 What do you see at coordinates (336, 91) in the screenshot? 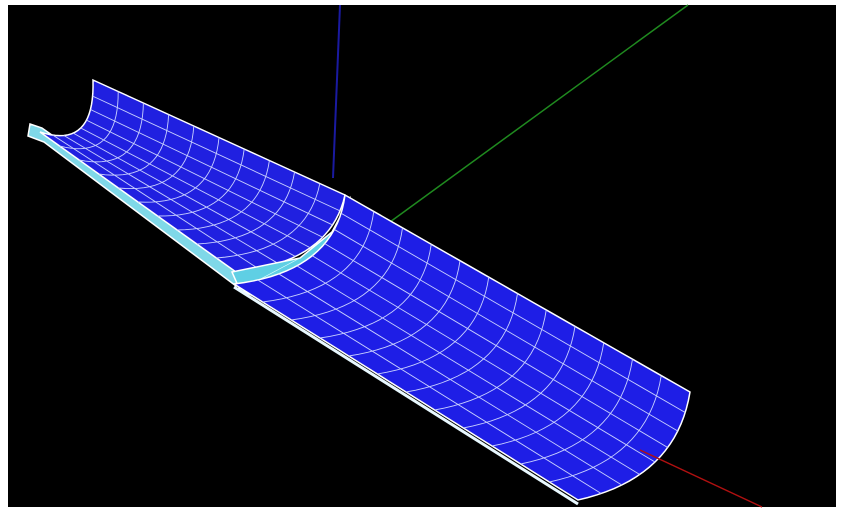
I see `z-axis` at bounding box center [336, 91].